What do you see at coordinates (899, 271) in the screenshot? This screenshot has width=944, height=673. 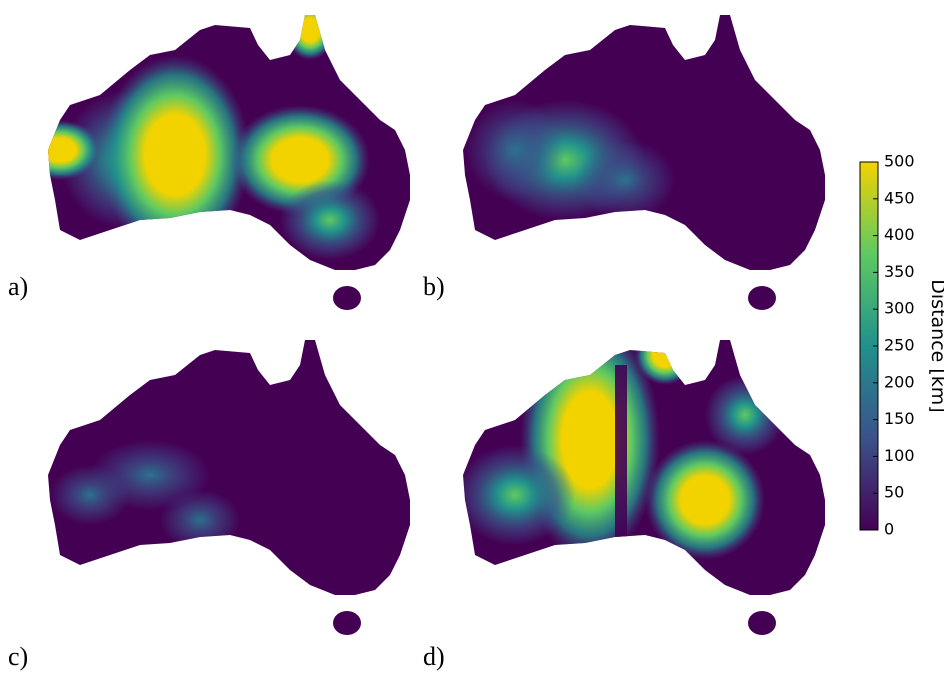 I see `tick-label: 350` at bounding box center [899, 271].